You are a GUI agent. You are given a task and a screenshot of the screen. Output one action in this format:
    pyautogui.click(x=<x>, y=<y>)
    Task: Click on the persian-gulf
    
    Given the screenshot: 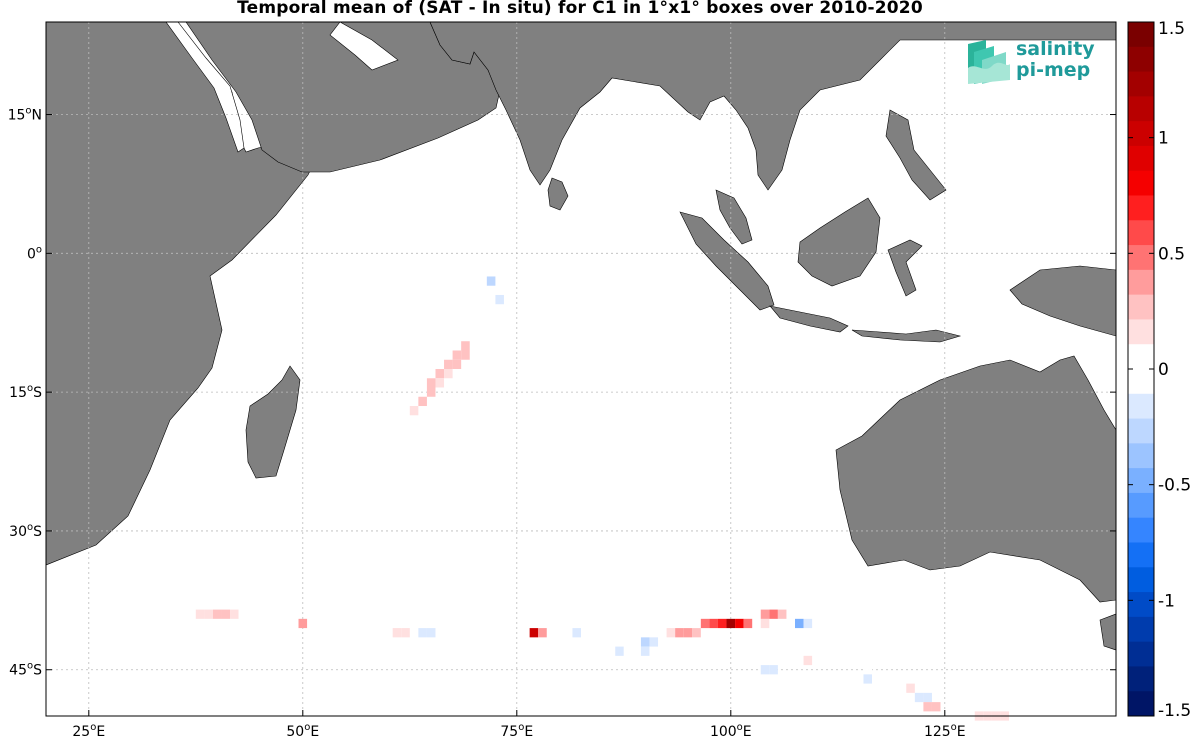 What is the action you would take?
    pyautogui.click(x=364, y=46)
    